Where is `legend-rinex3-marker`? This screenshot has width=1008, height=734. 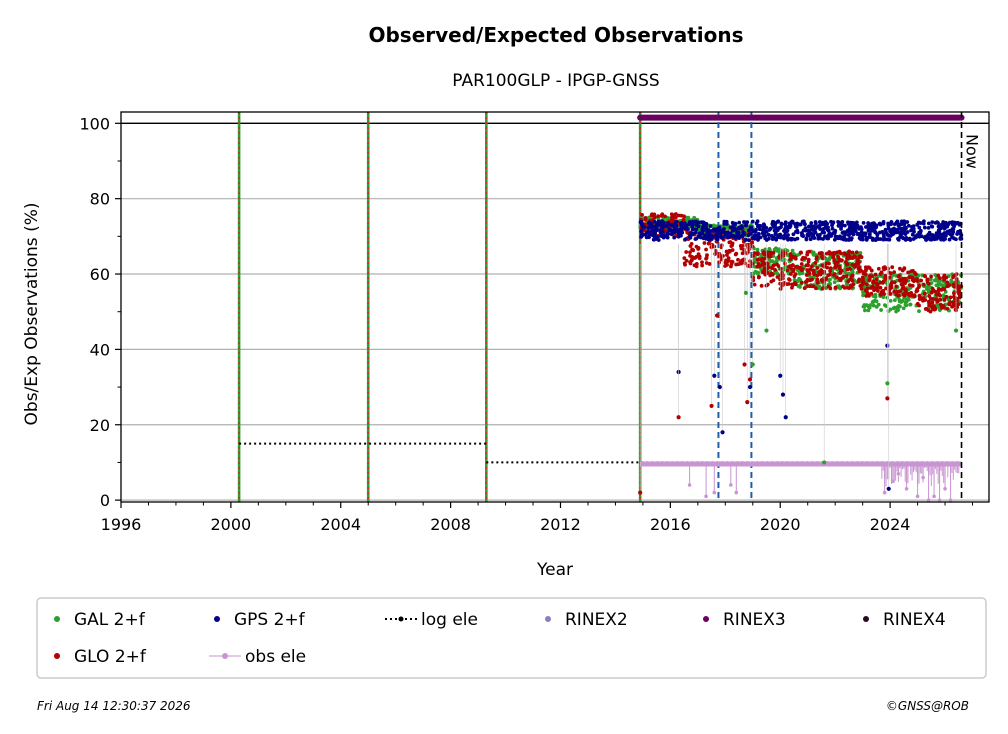
legend-rinex3-marker is located at coordinates (706, 619).